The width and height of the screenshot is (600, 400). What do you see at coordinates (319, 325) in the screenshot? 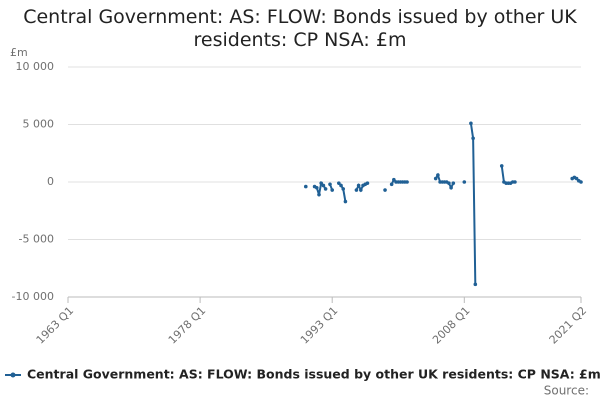
I see `x-tick-label: 1993 Q1` at bounding box center [319, 325].